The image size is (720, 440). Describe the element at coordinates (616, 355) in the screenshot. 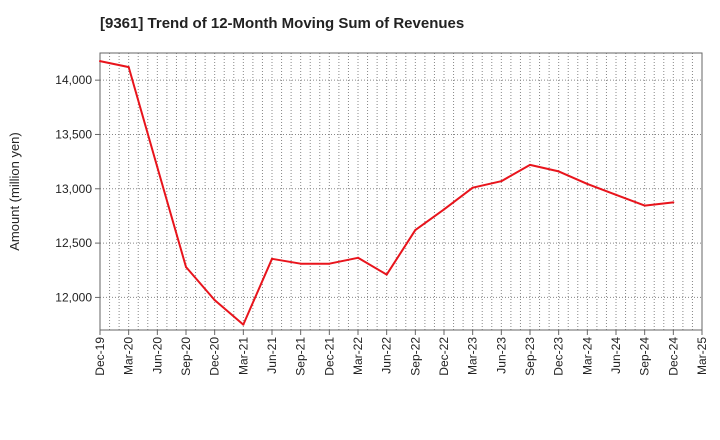

I see `x-tick-label: Jun-24` at that location.